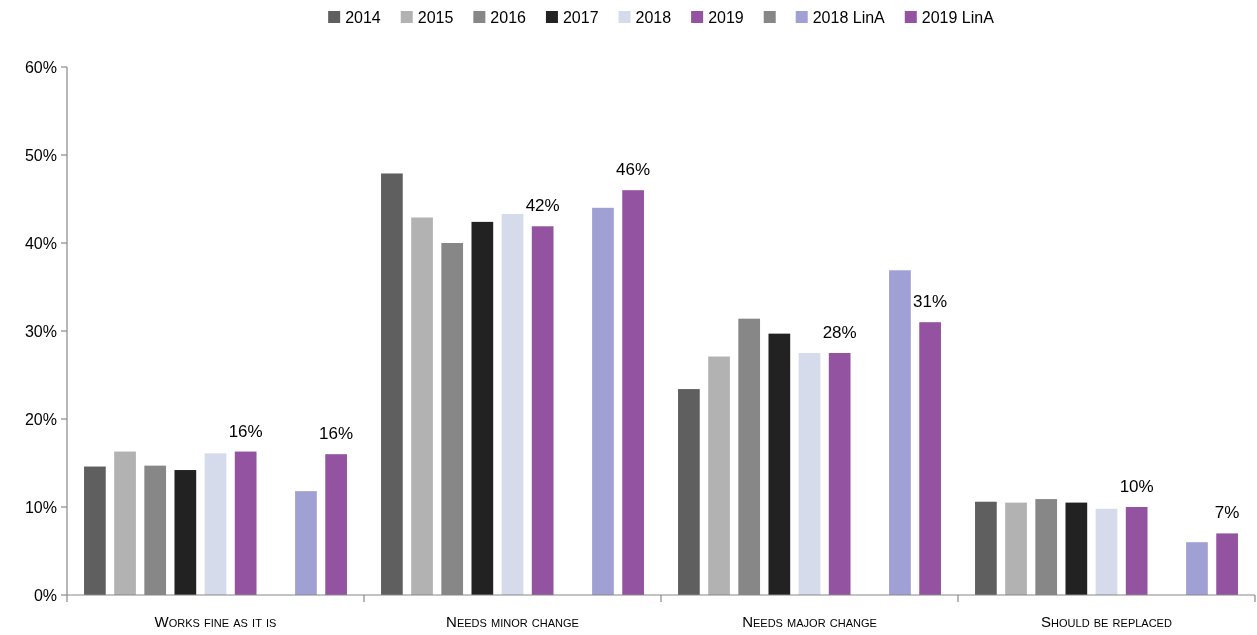 This screenshot has width=1257, height=635. What do you see at coordinates (435, 17) in the screenshot?
I see `legend-label: 2015` at bounding box center [435, 17].